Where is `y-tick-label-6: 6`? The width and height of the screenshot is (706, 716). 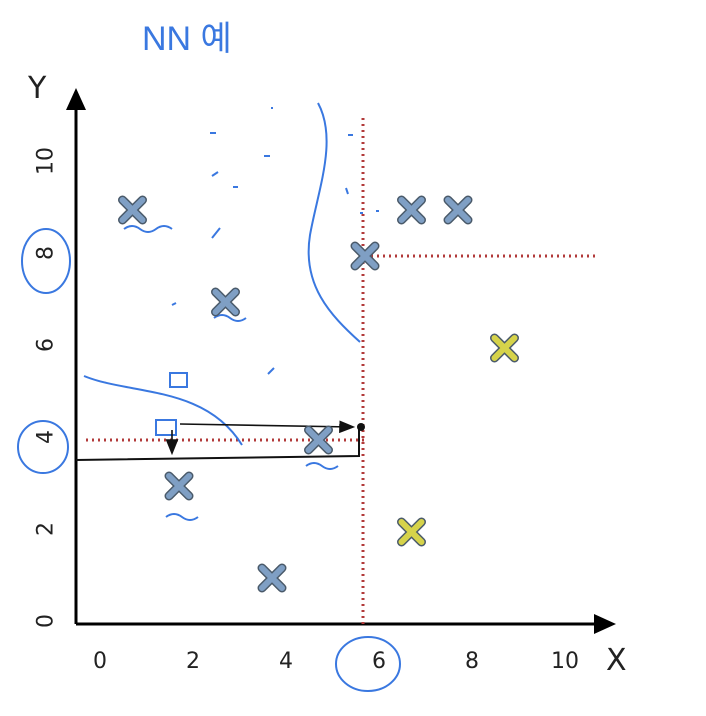 y-tick-label-6: 6 is located at coordinates (46, 345).